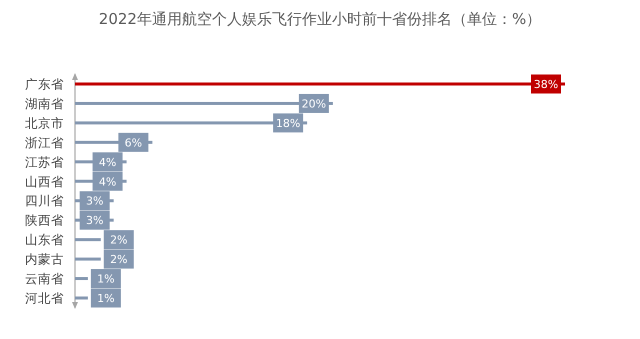 The width and height of the screenshot is (640, 339). Describe the element at coordinates (44, 181) in the screenshot. I see `y-tick-label: 山西省` at that location.